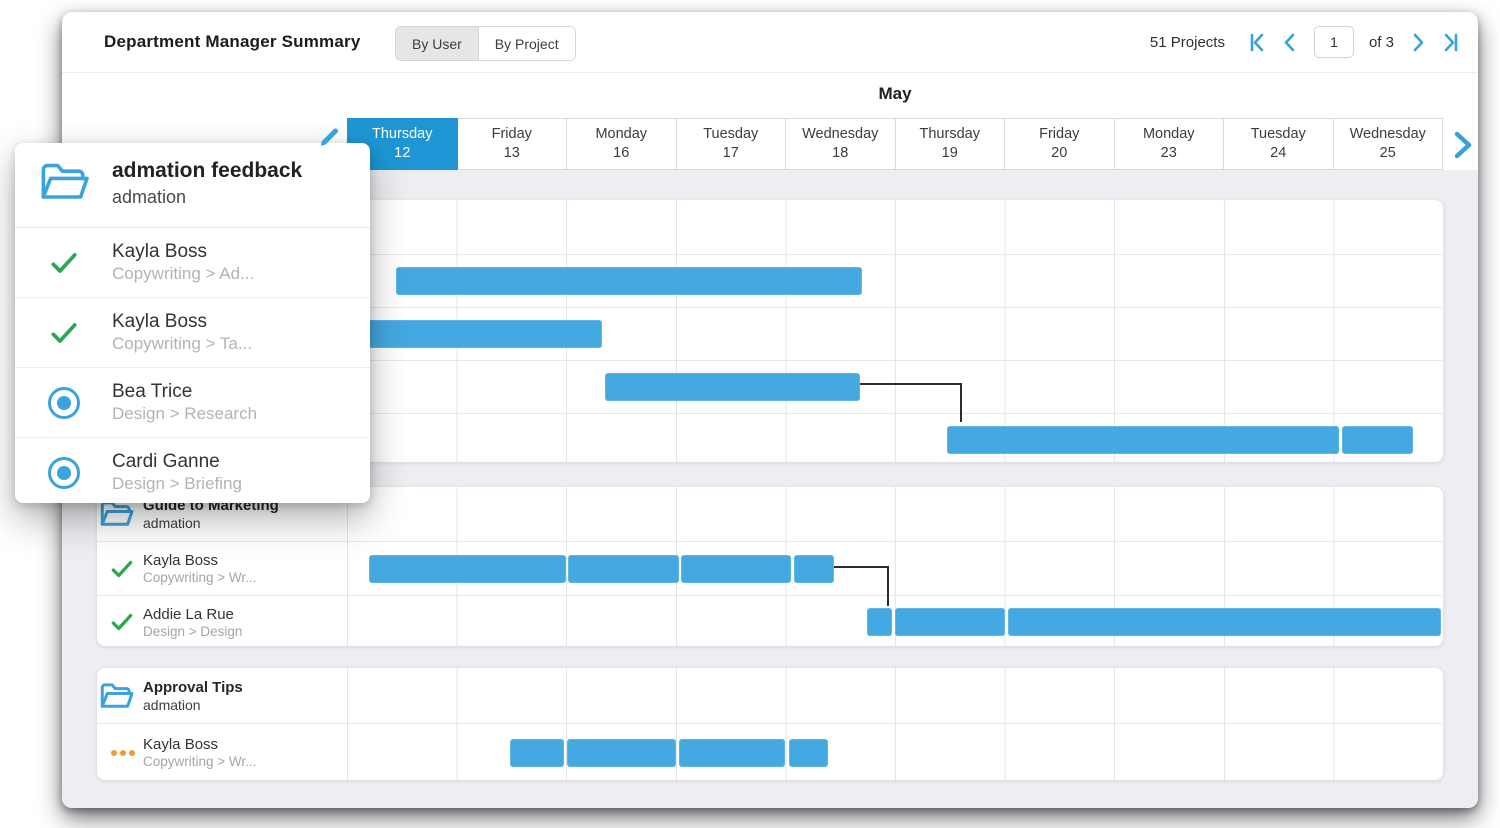  I want to click on first-page-icon, so click(1257, 42).